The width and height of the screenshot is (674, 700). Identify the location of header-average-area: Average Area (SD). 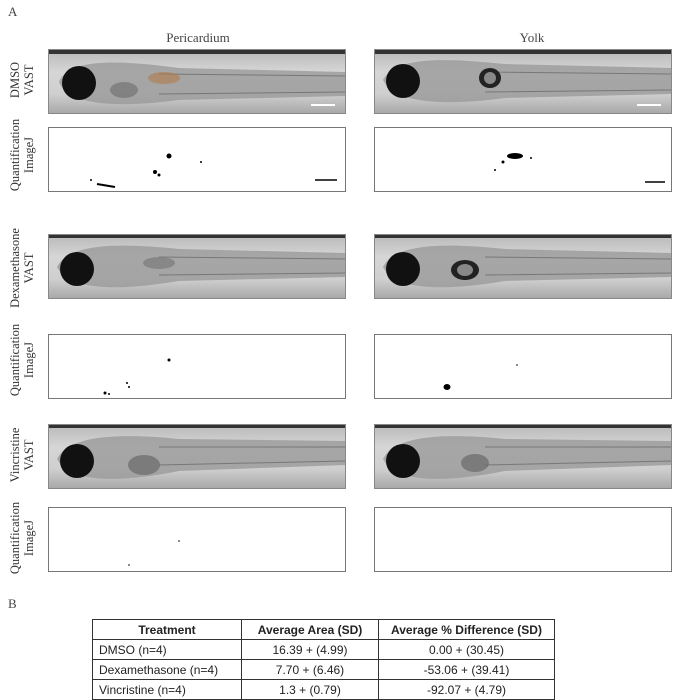
(310, 629).